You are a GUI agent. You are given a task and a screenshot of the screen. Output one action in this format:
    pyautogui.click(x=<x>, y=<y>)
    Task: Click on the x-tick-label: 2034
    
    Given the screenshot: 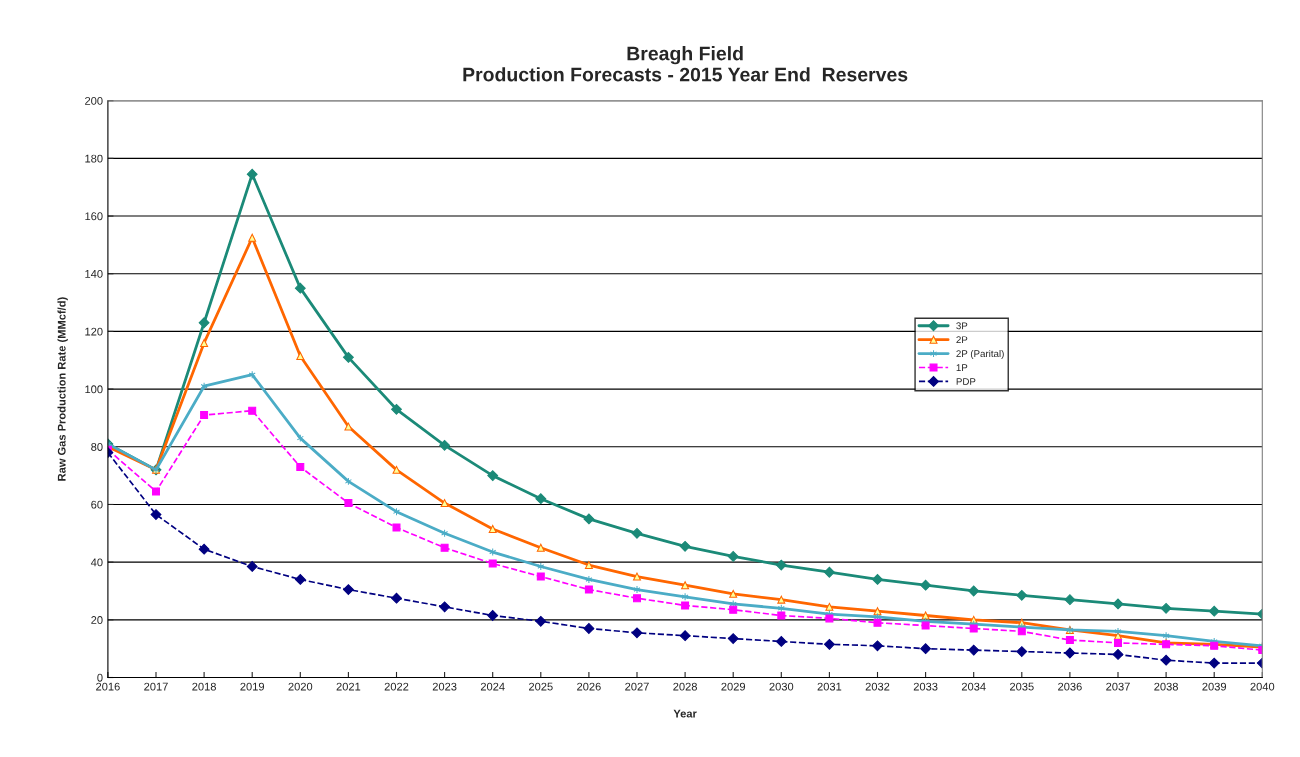 What is the action you would take?
    pyautogui.click(x=973, y=686)
    